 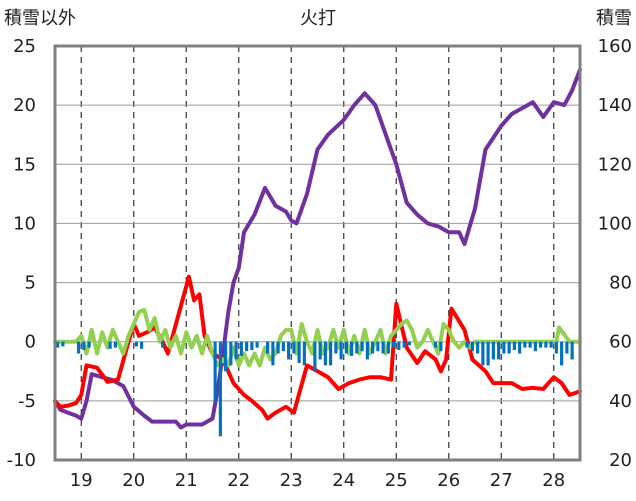 What do you see at coordinates (30, 283) in the screenshot?
I see `left-tick-label: 5` at bounding box center [30, 283].